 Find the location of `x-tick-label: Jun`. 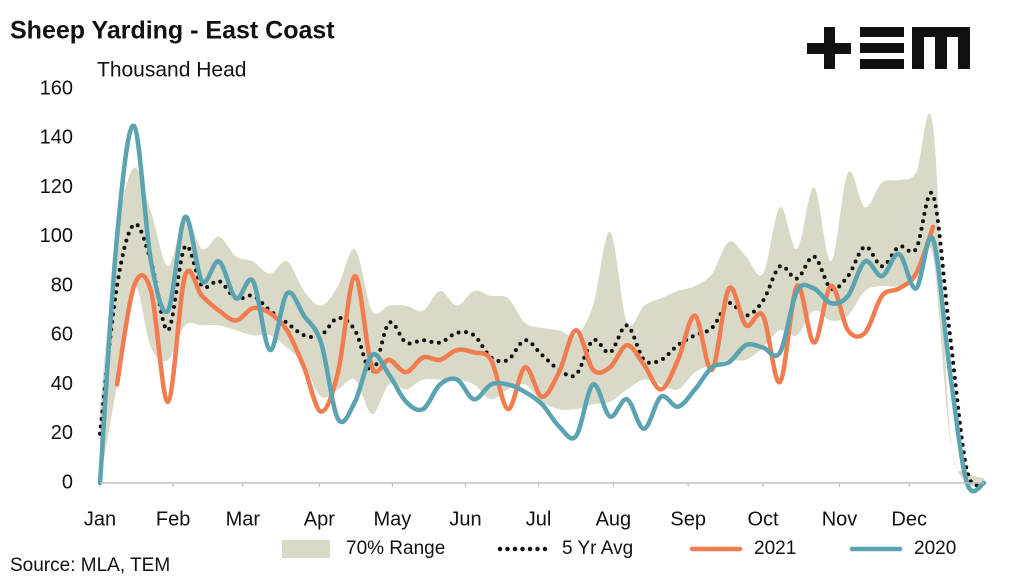

x-tick-label: Jun is located at coordinates (465, 519).